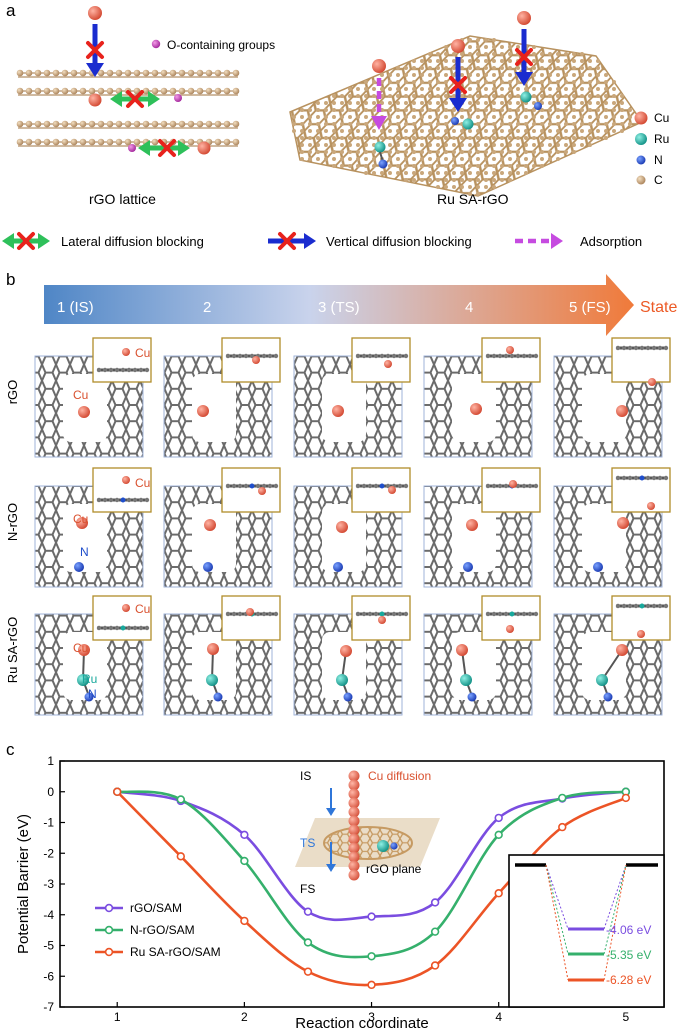 This screenshot has height=1032, width=685. What do you see at coordinates (399, 776) in the screenshot?
I see `label-cu-diffusion: Cu diffusion` at bounding box center [399, 776].